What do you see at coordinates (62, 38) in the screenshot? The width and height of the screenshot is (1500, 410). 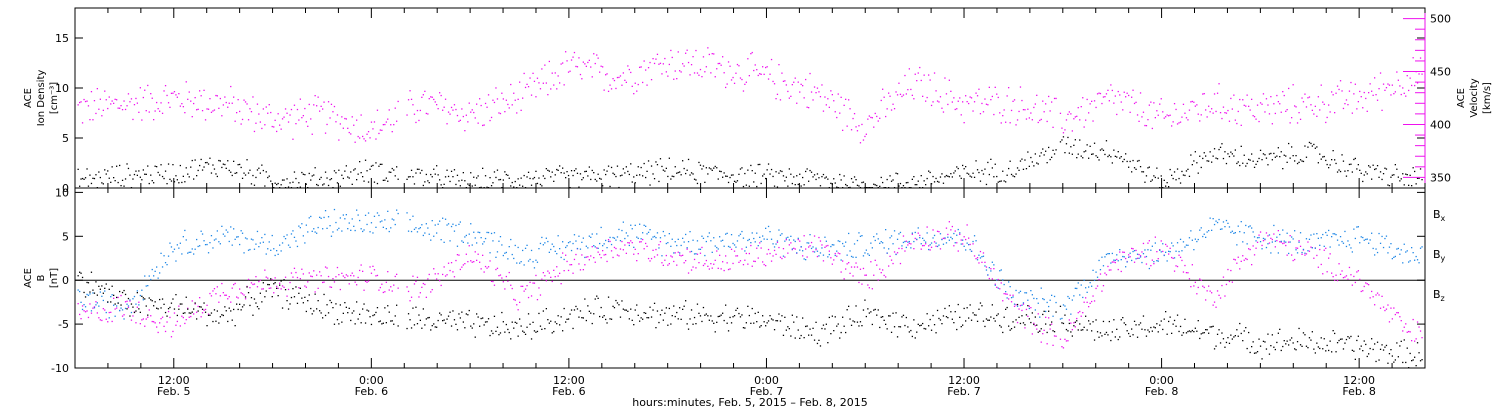 I see `y-tick-label: 15` at bounding box center [62, 38].